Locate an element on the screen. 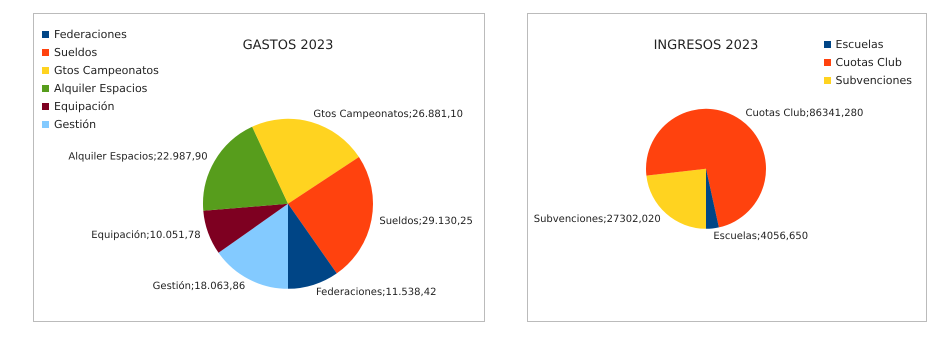  data-label: Gestión;18.063,86 is located at coordinates (199, 286).